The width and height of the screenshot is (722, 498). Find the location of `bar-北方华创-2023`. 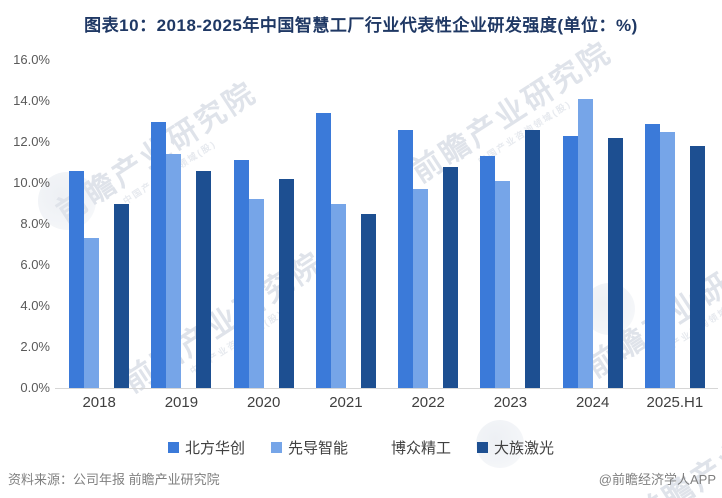

bar-北方华创-2023 is located at coordinates (488, 272).